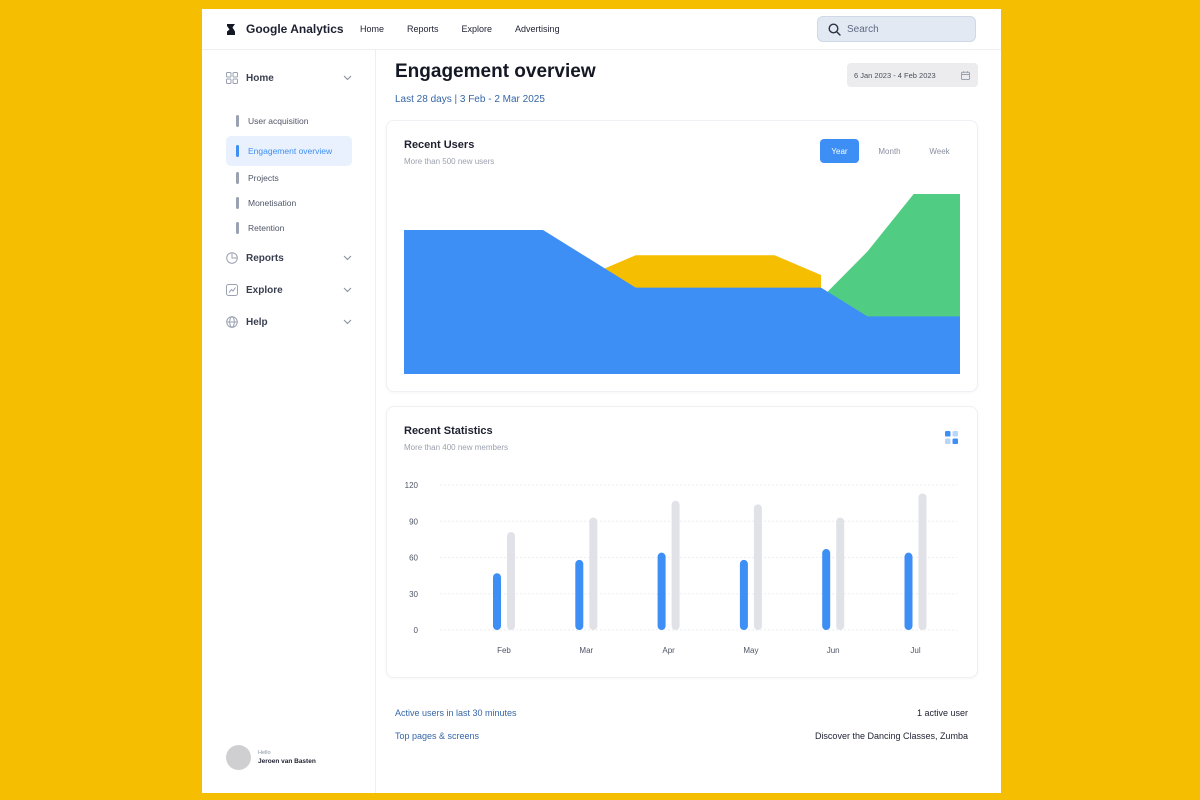  I want to click on sidebar-group-label: Help, so click(257, 322).